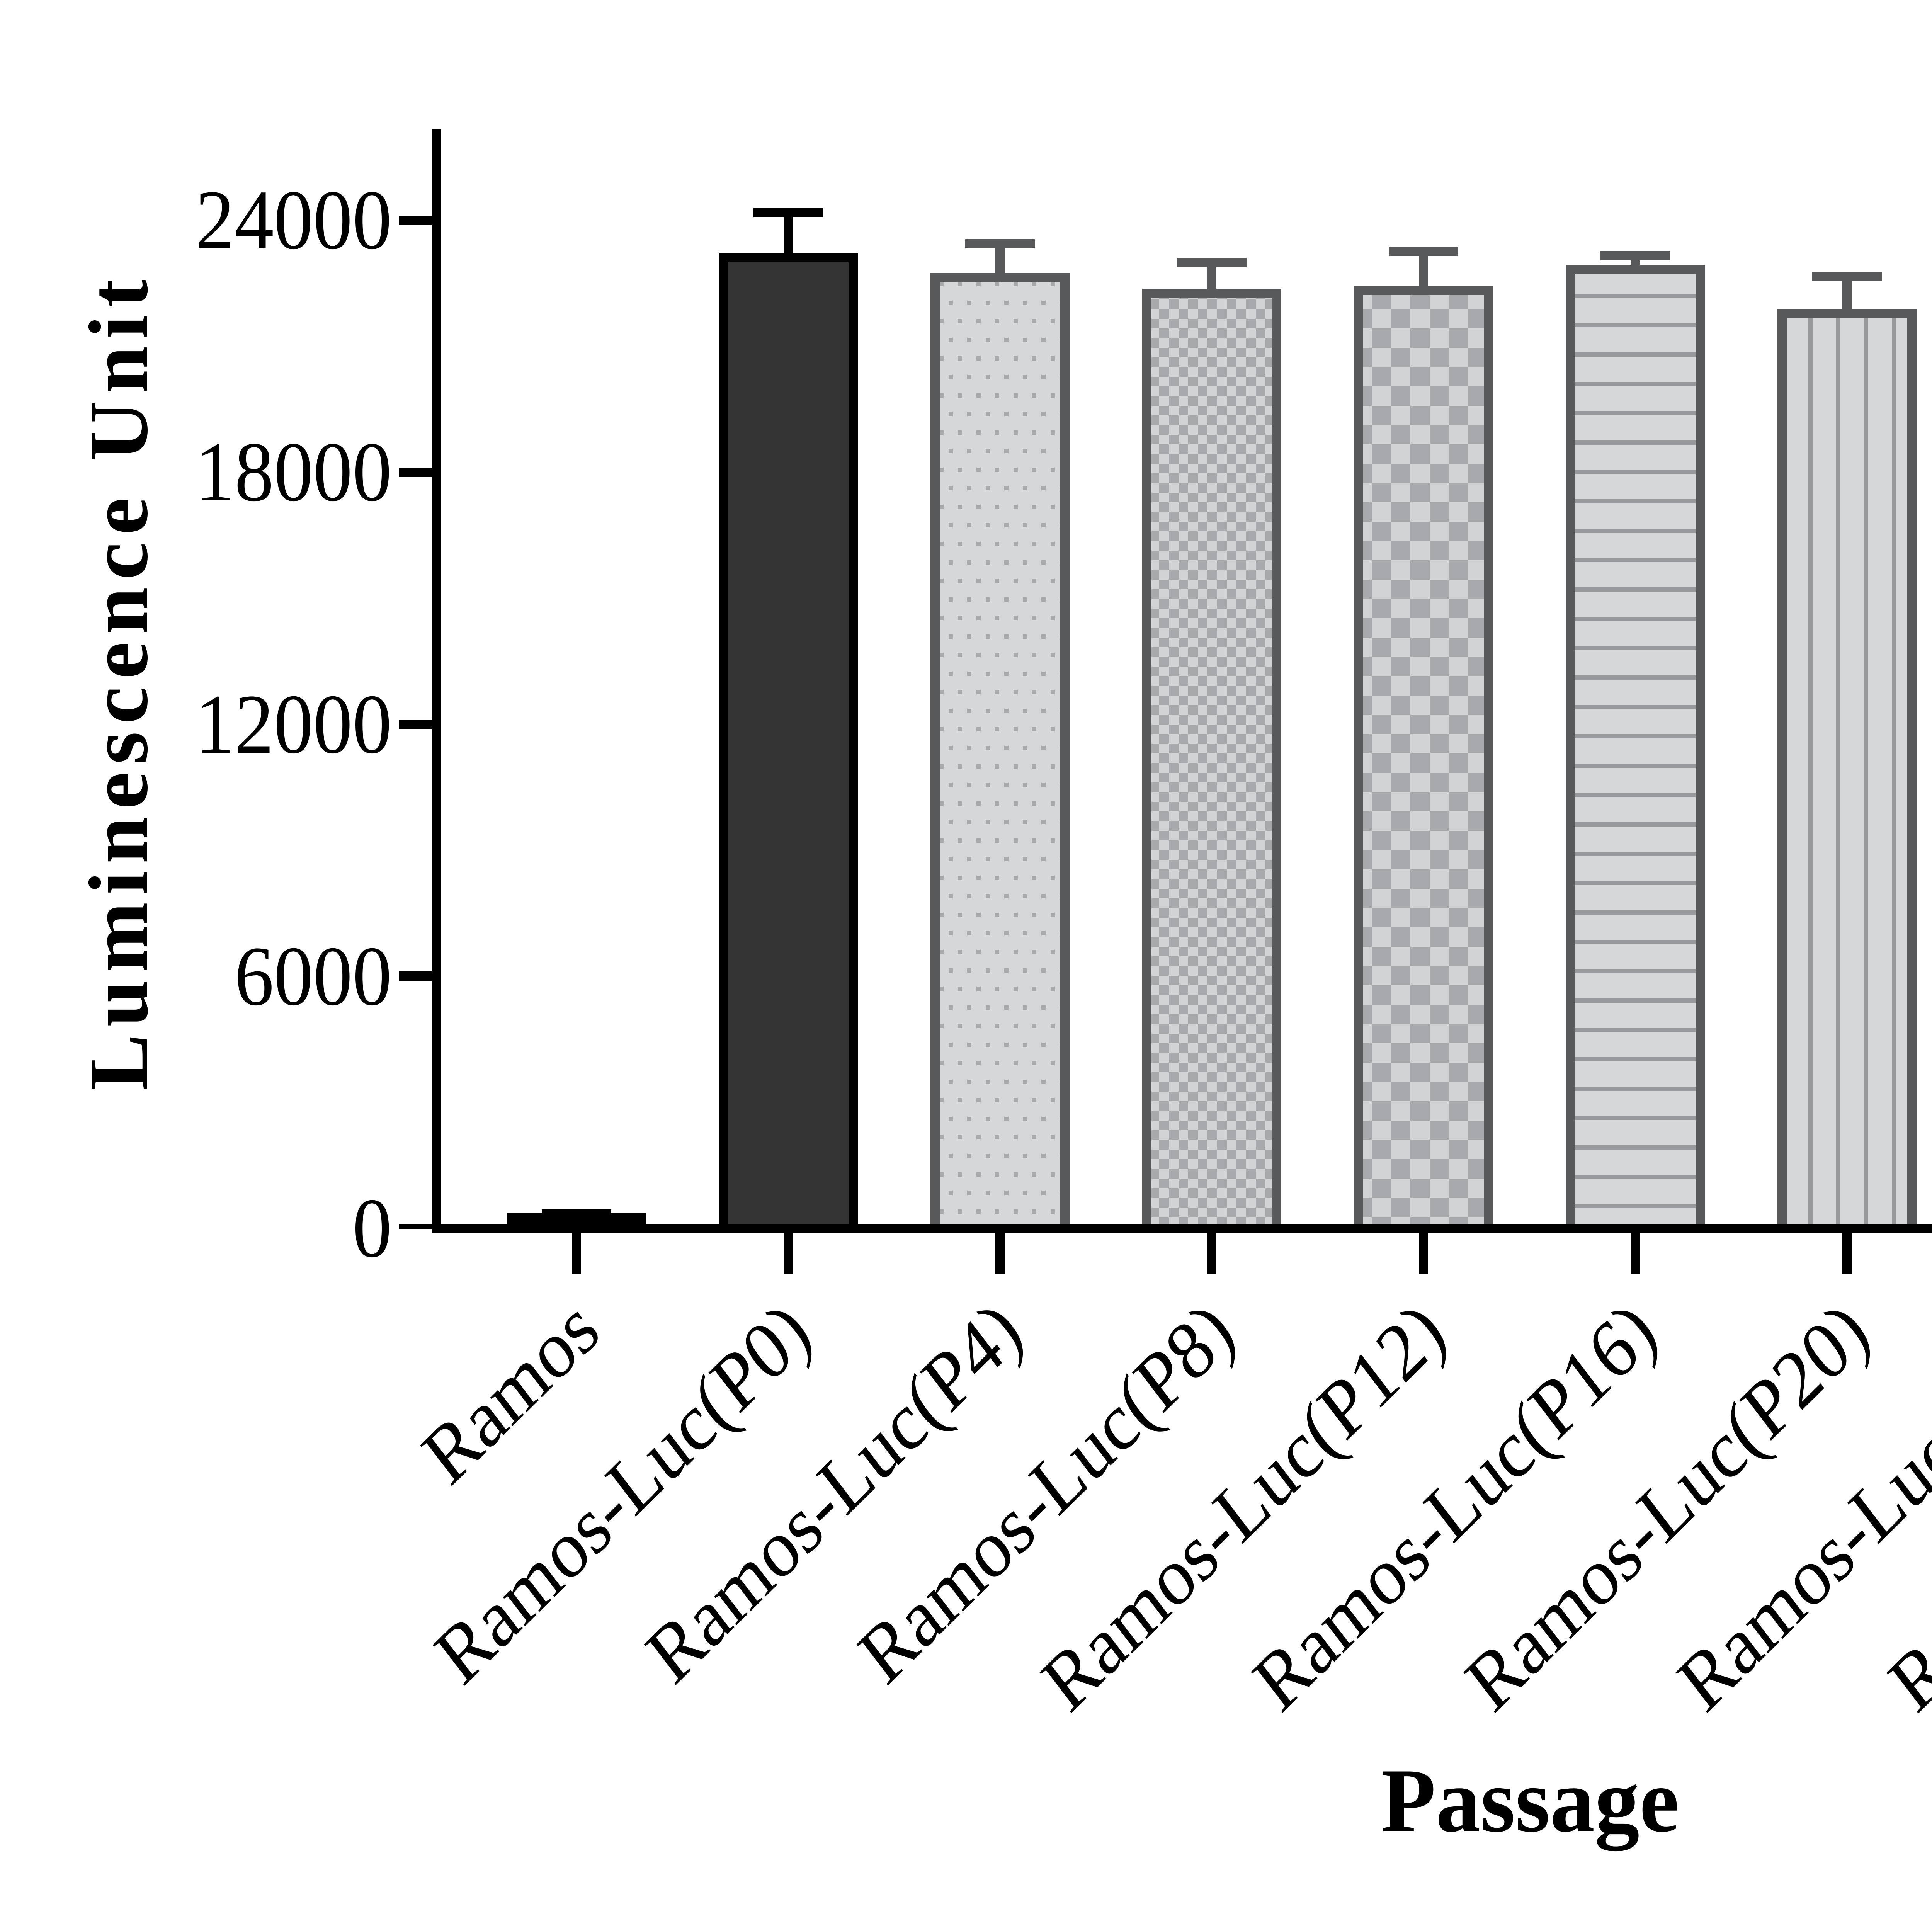 This screenshot has width=1932, height=1915. I want to click on svg-text: Ramos, so click(510, 1391).